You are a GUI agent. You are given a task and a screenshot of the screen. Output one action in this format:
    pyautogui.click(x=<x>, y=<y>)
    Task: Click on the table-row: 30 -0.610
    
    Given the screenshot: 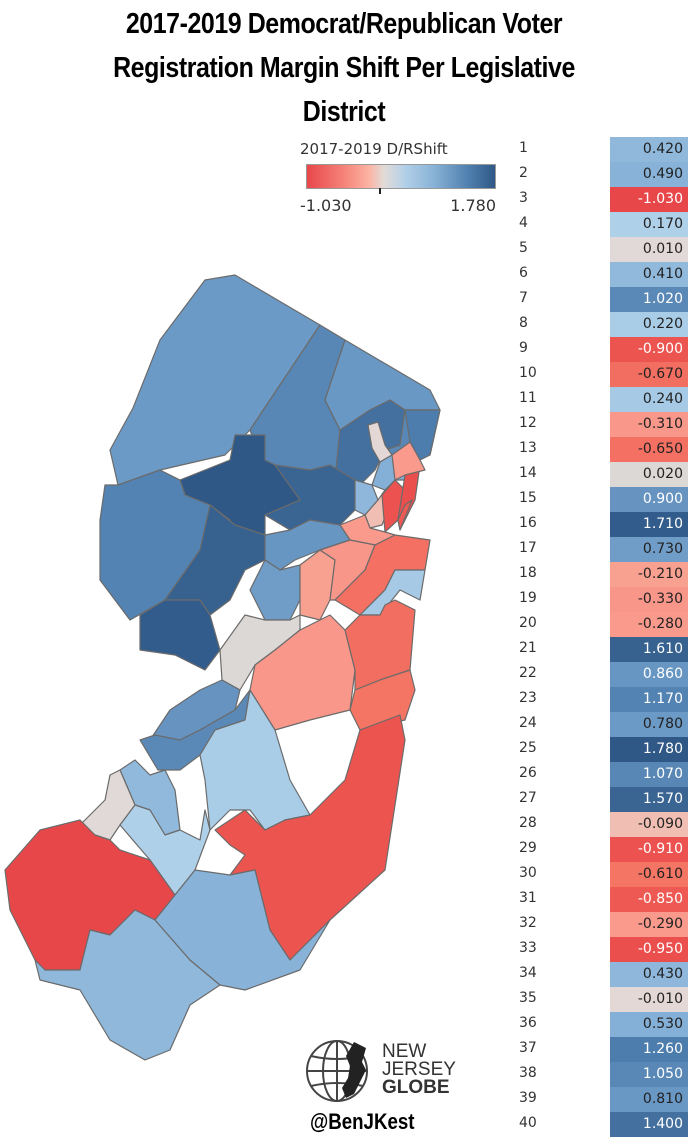 What is the action you would take?
    pyautogui.click(x=344, y=874)
    